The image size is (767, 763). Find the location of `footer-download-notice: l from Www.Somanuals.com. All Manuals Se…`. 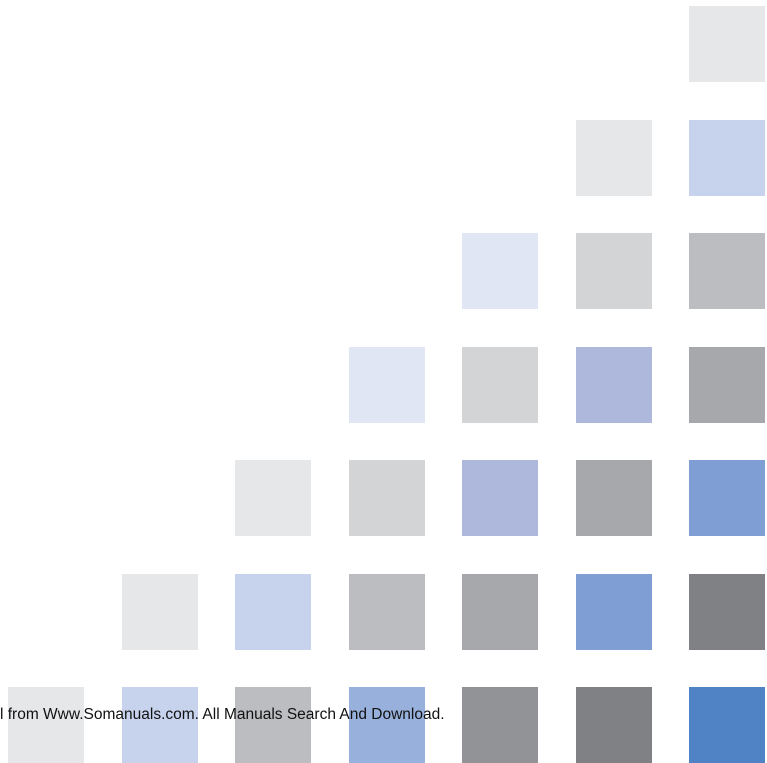

footer-download-notice: l from Www.Somanuals.com. All Manuals Se… is located at coordinates (222, 714).